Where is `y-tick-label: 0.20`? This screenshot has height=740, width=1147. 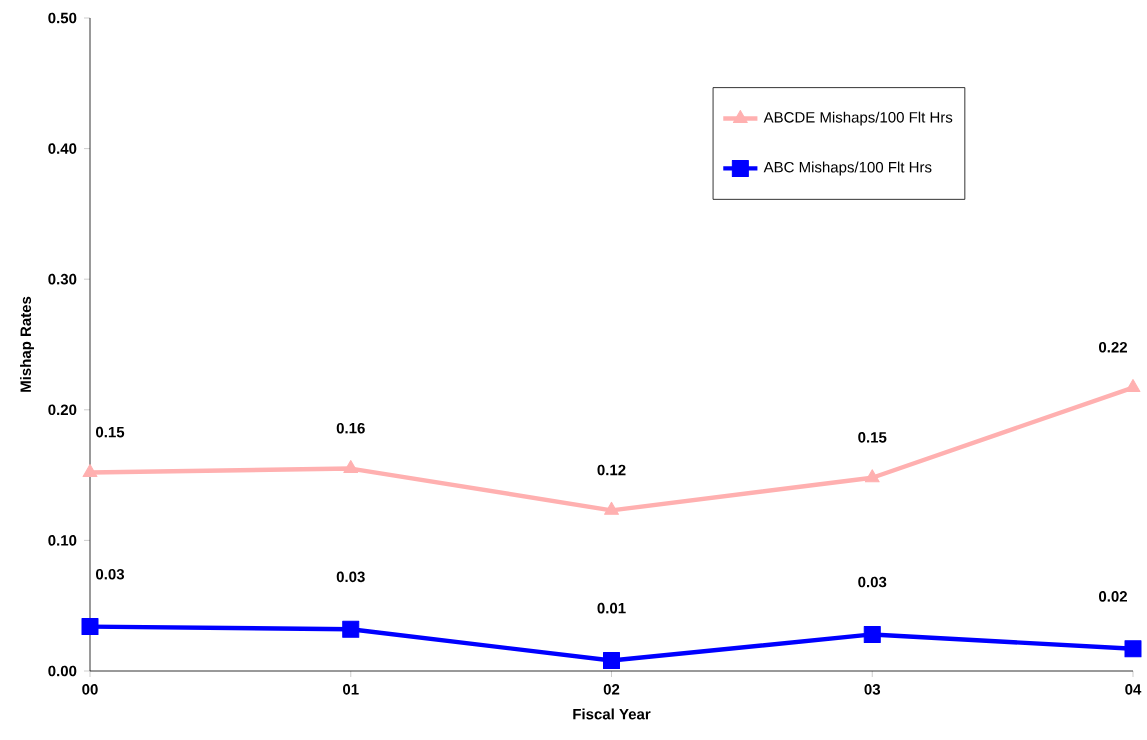
y-tick-label: 0.20 is located at coordinates (62, 410).